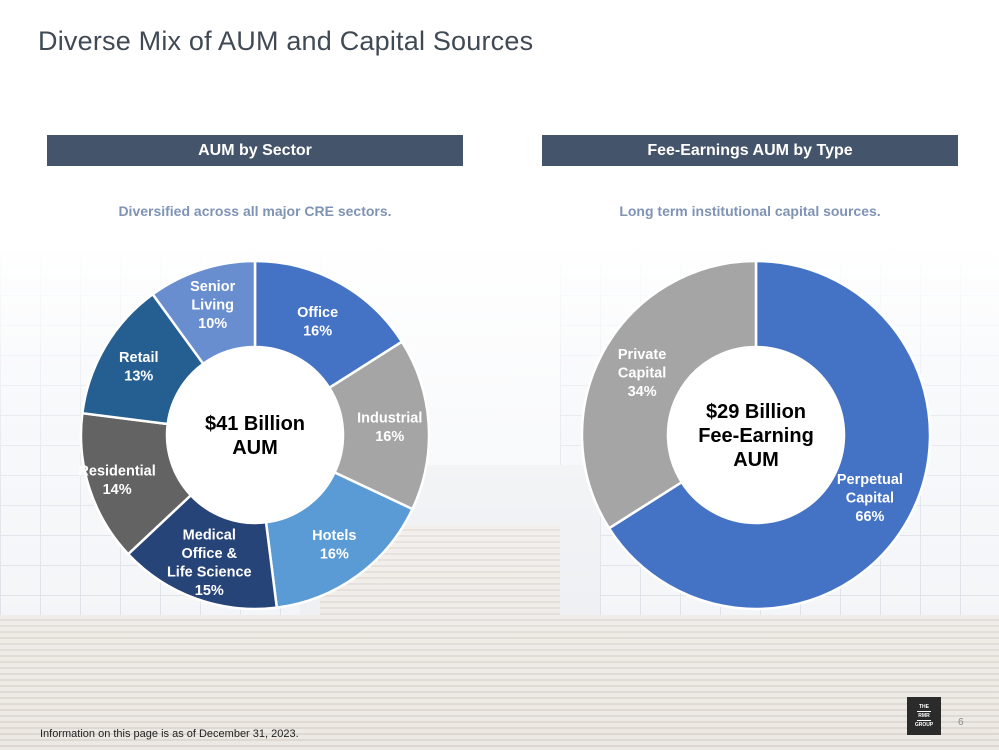 The height and width of the screenshot is (750, 999). I want to click on center-label: $29 Billion Fee-Earning AUM, so click(756, 436).